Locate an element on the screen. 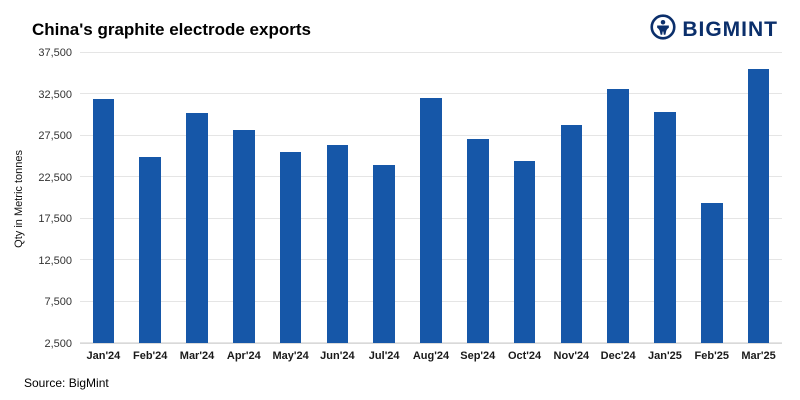 The image size is (800, 400). x-tick-label: Feb'24 is located at coordinates (150, 356).